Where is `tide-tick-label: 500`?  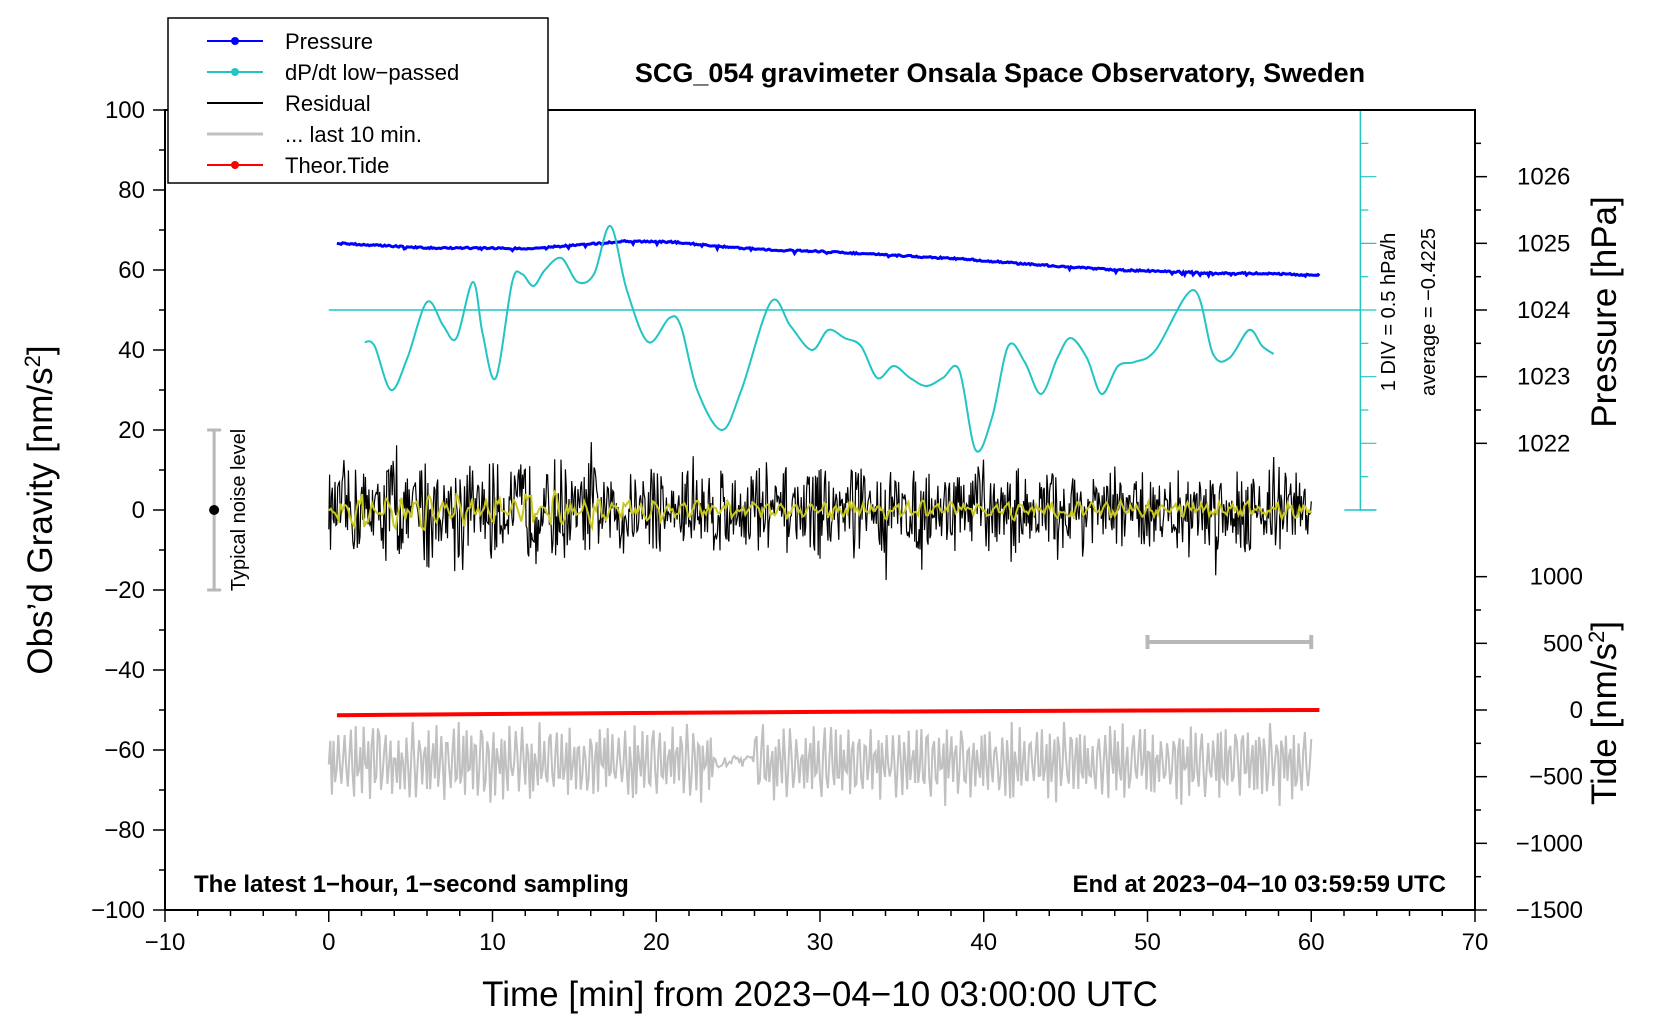 tide-tick-label: 500 is located at coordinates (1563, 643).